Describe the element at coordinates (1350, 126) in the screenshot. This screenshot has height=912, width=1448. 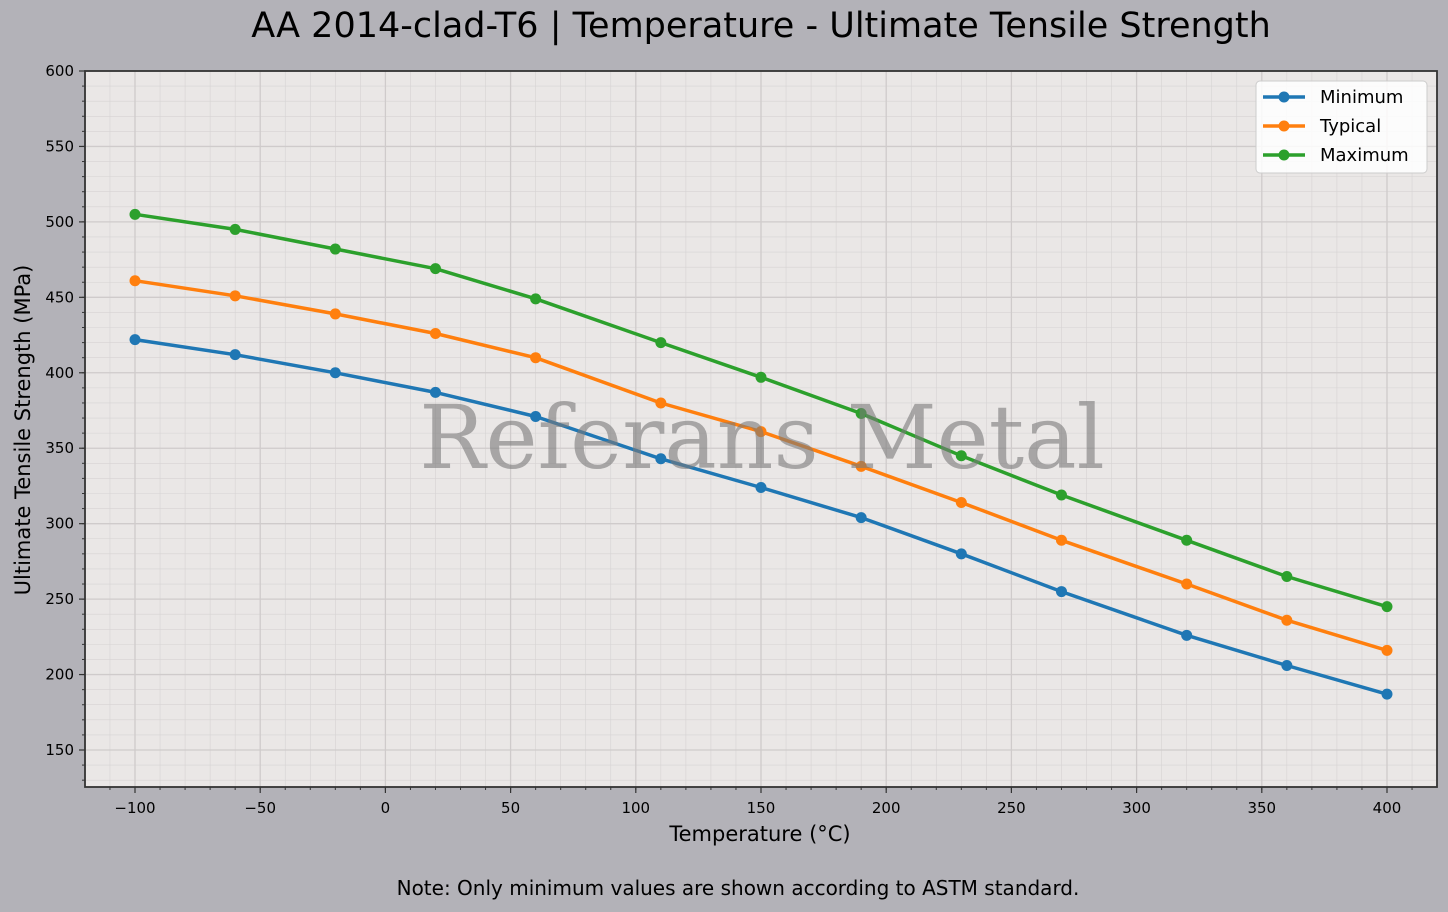
I see `svg-text: Typical` at that location.